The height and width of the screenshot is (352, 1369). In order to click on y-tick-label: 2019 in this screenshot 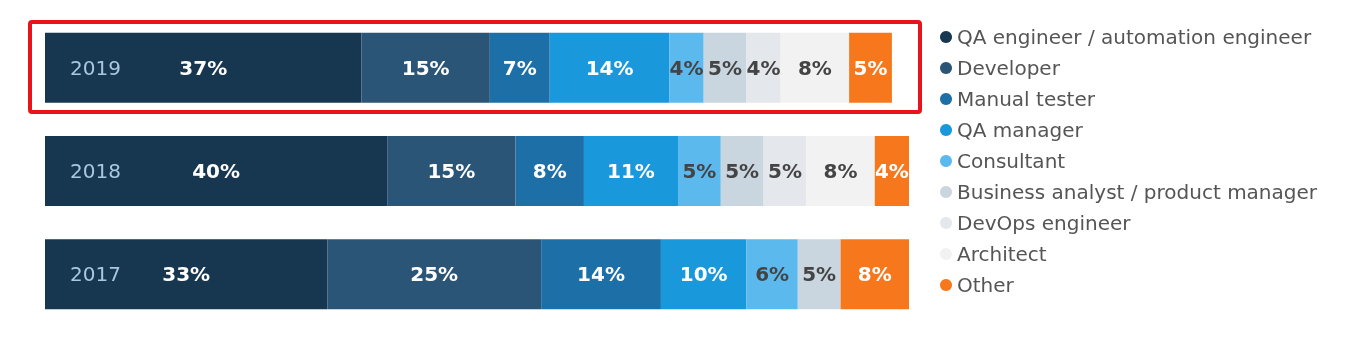, I will do `click(95, 67)`.